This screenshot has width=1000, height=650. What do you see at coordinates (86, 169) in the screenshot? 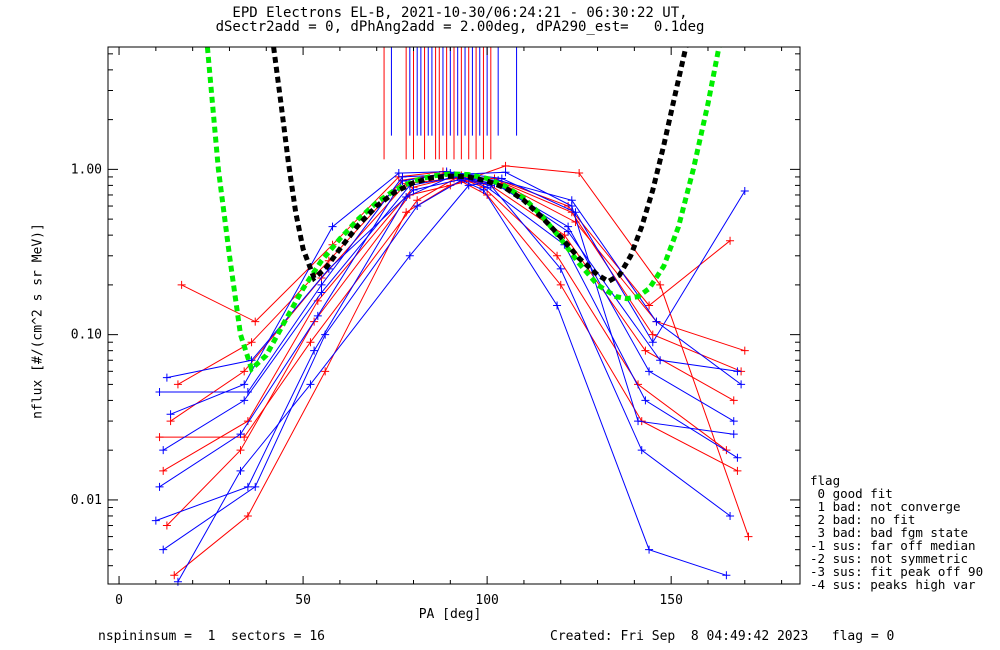
I see `y-tick-label: 1.00` at bounding box center [86, 169].